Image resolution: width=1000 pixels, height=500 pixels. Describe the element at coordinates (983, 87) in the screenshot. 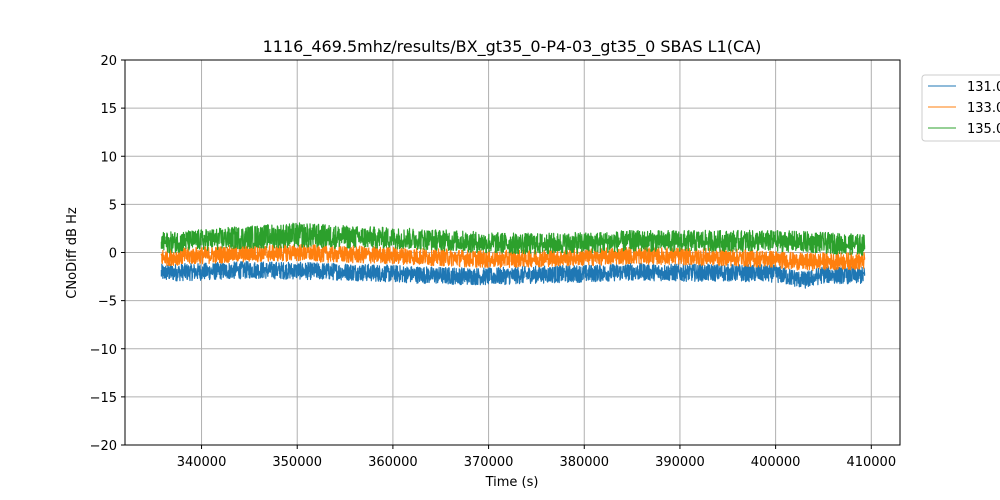

I see `legend-label-131.0: 131.0` at that location.